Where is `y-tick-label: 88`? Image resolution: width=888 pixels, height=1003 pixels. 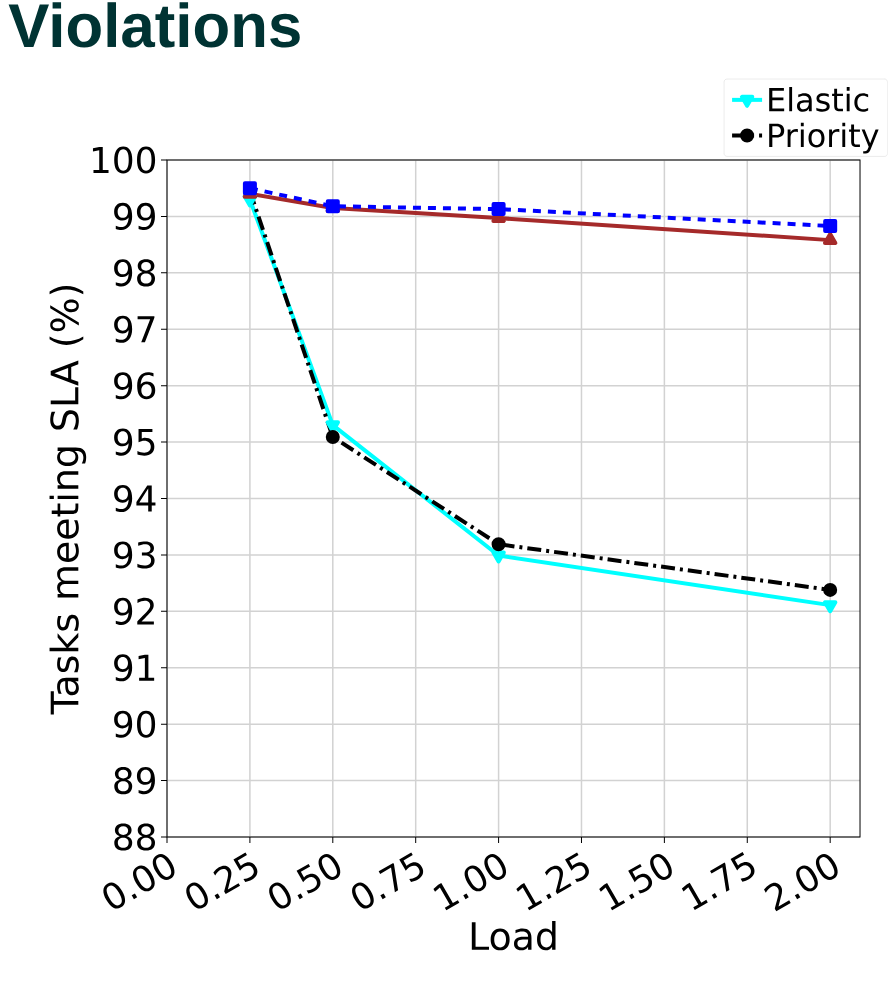
y-tick-label: 88 is located at coordinates (135, 837).